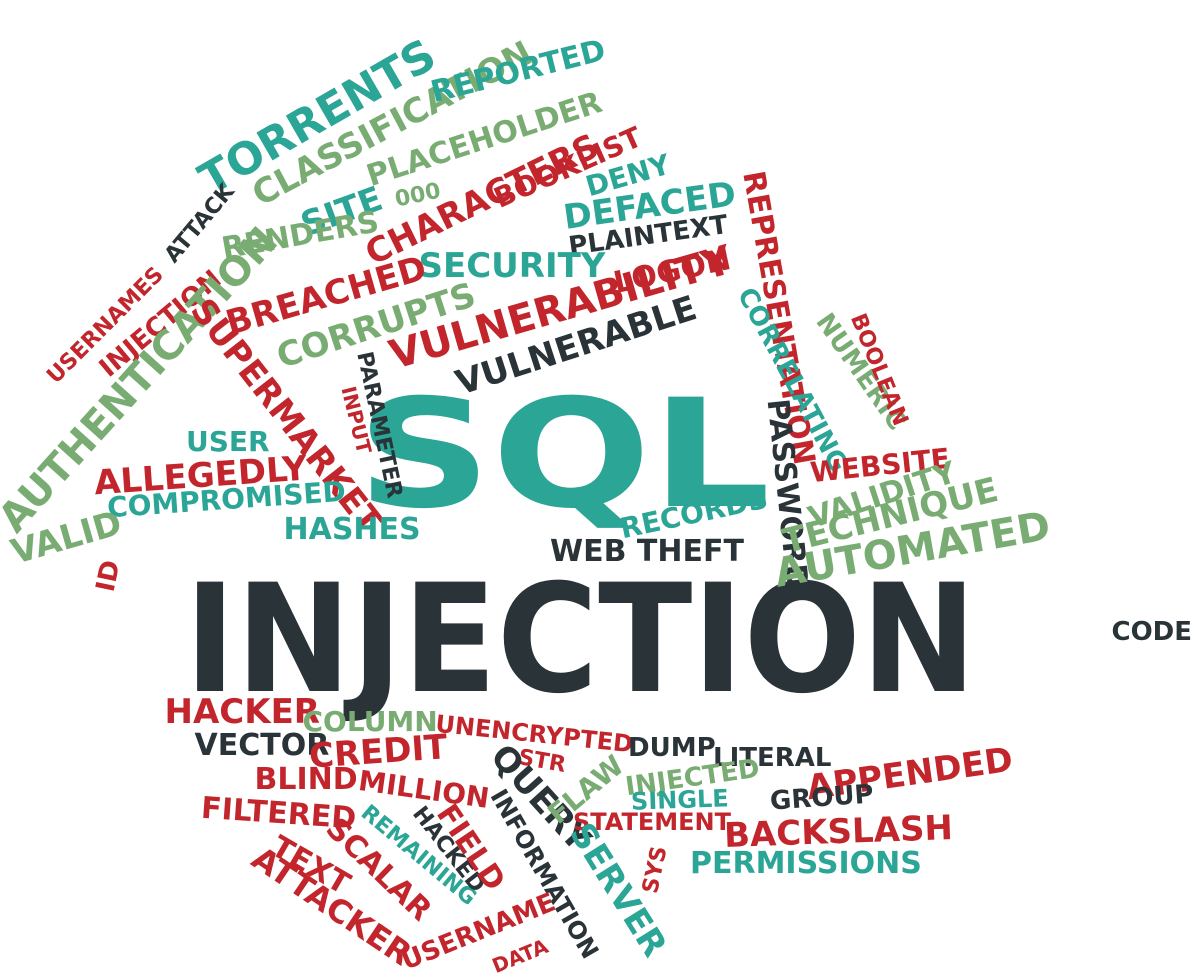 The height and width of the screenshot is (978, 1200). Describe the element at coordinates (563, 455) in the screenshot. I see `word-sql-0: SQL` at that location.